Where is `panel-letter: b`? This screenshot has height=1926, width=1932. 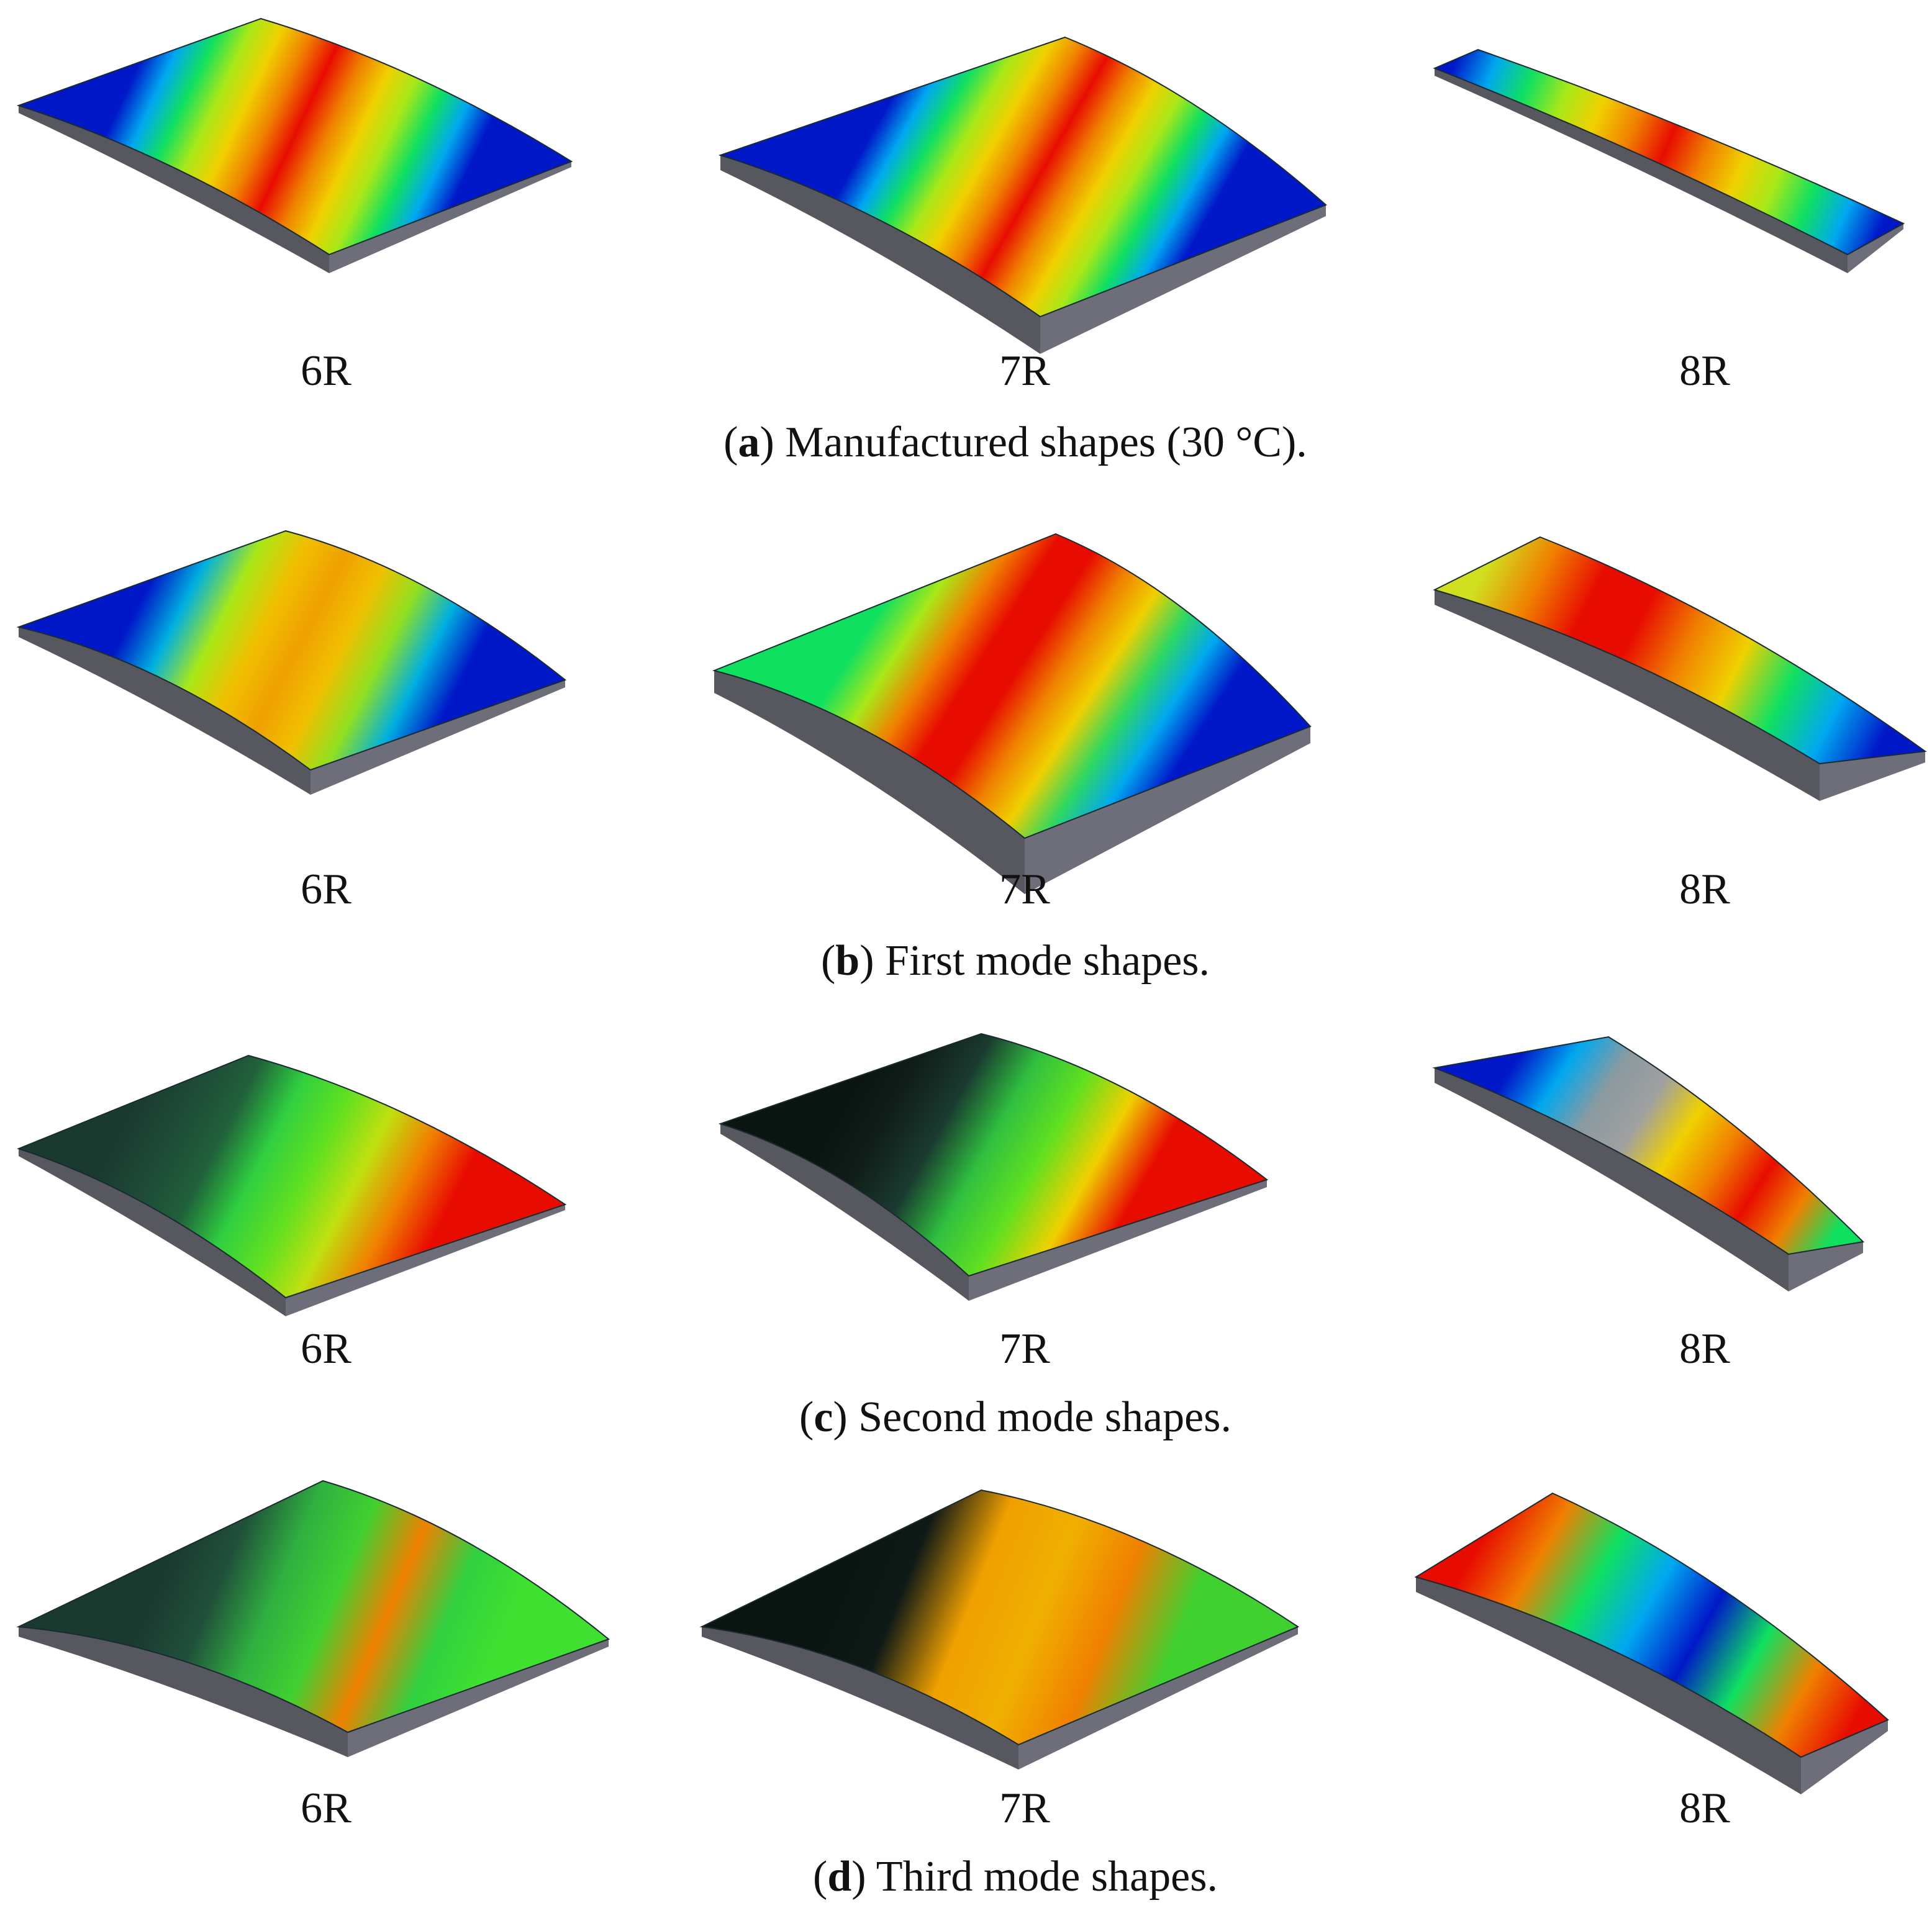 panel-letter: b is located at coordinates (847, 961).